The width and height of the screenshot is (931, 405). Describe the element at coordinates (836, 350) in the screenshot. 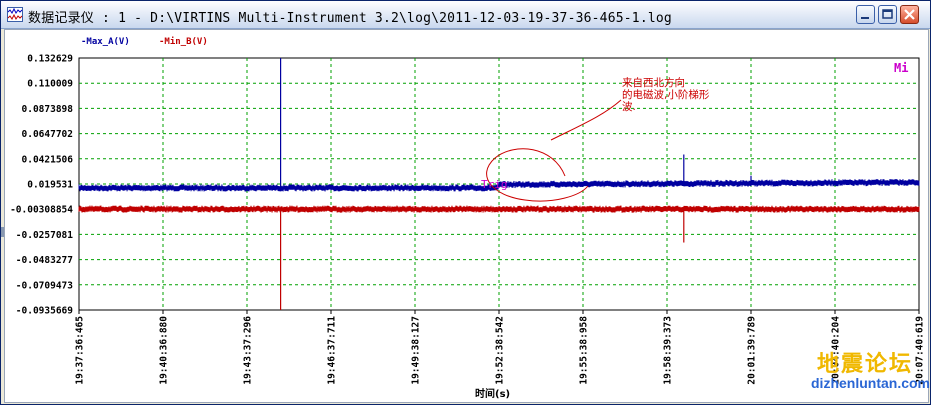

I see `x-tick-label: 20:04:40:204` at that location.